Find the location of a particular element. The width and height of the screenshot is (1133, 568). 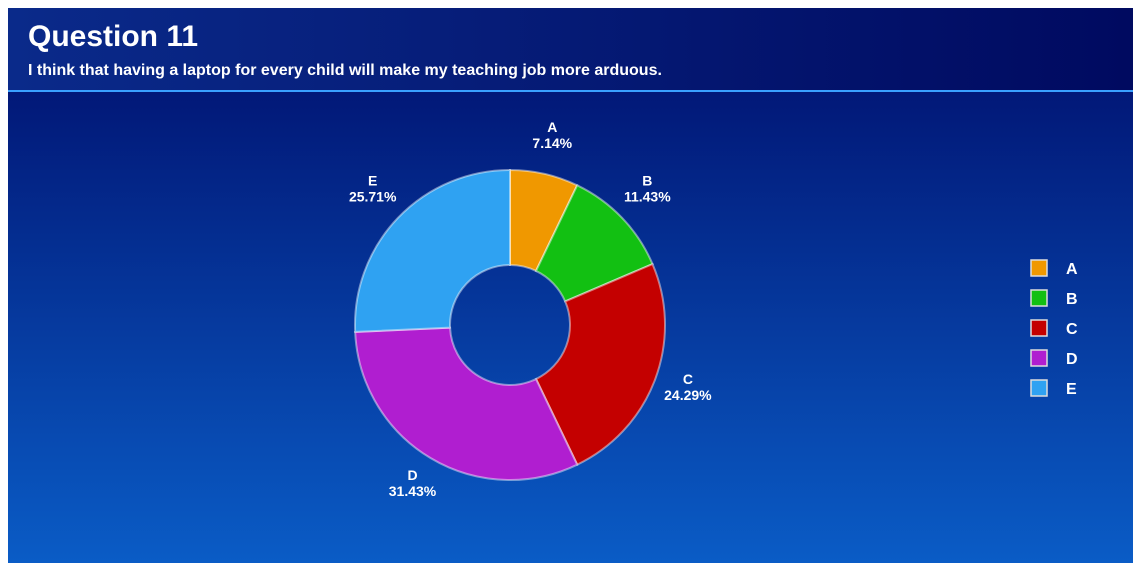

slice-category-label: B is located at coordinates (647, 181).